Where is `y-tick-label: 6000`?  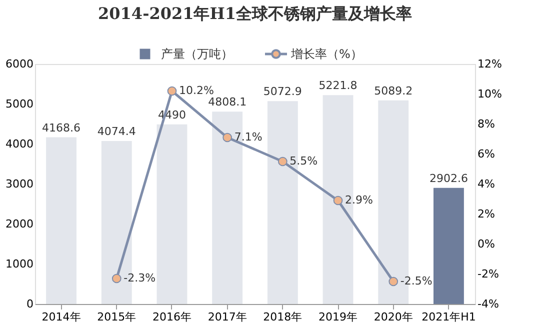 y-tick-label: 6000 is located at coordinates (20, 64).